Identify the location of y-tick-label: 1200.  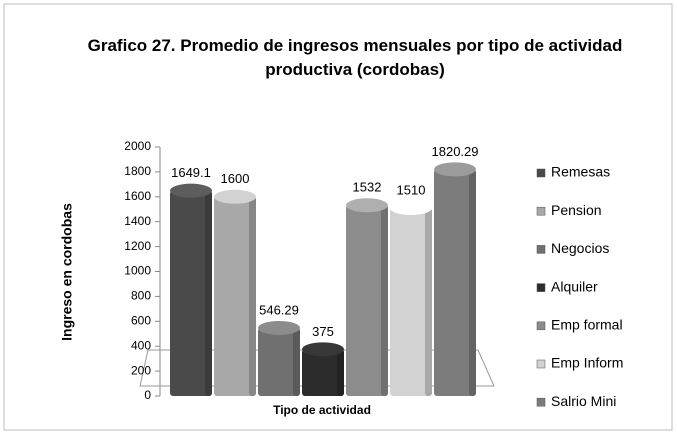
(137, 246).